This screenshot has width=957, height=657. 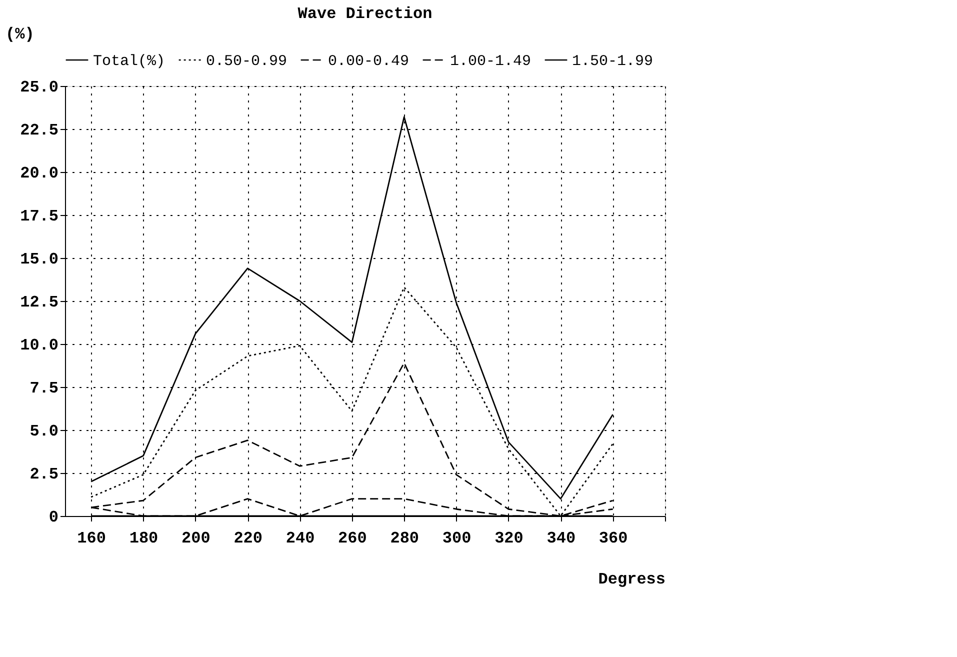 I want to click on x-tick-label: 360, so click(x=613, y=539).